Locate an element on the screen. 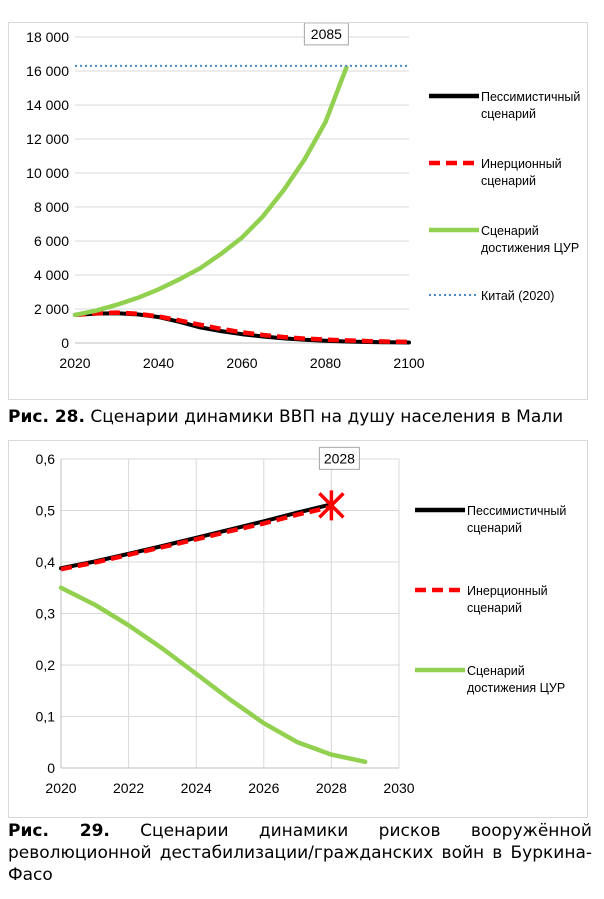  y-tick-label: 4 000 is located at coordinates (51, 275).